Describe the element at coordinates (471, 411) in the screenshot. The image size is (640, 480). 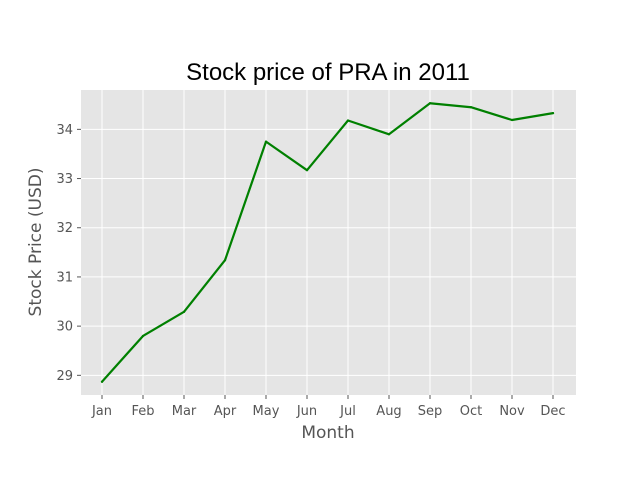
I see `x-tick-label-oct: Oct` at that location.